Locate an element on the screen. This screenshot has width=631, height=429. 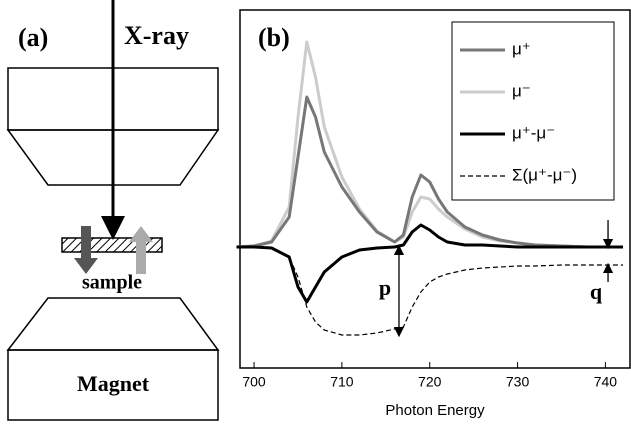
moment-up is located at coordinates (141, 250).